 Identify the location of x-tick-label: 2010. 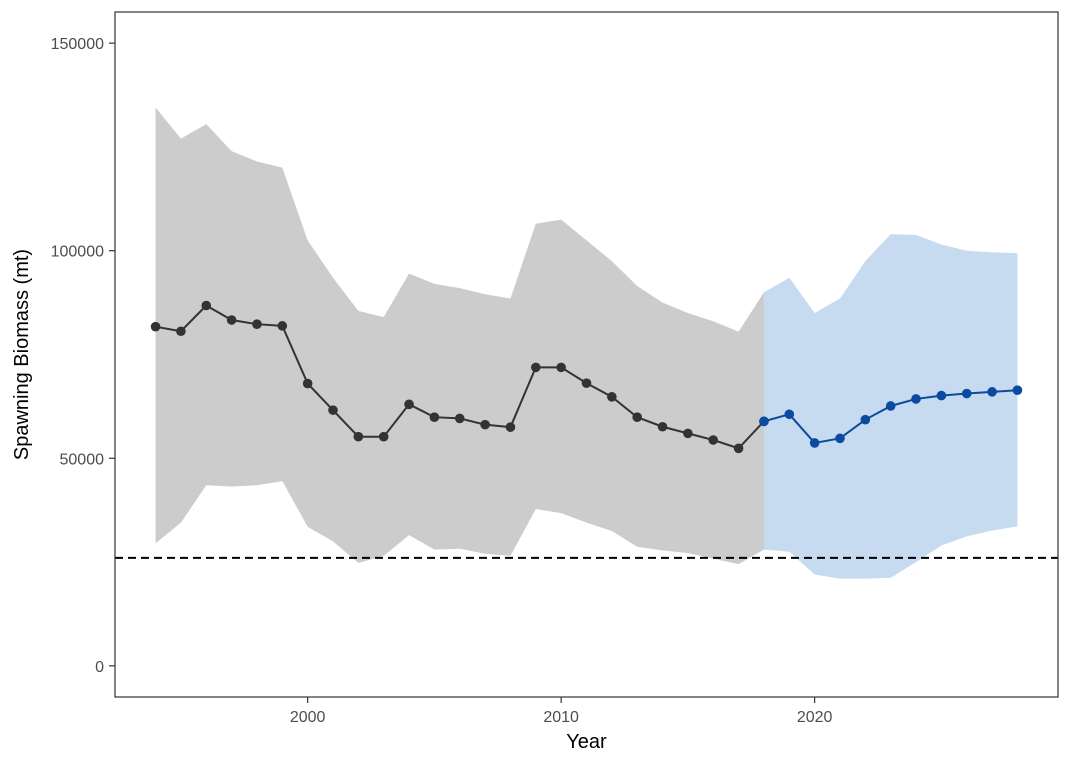
(561, 717).